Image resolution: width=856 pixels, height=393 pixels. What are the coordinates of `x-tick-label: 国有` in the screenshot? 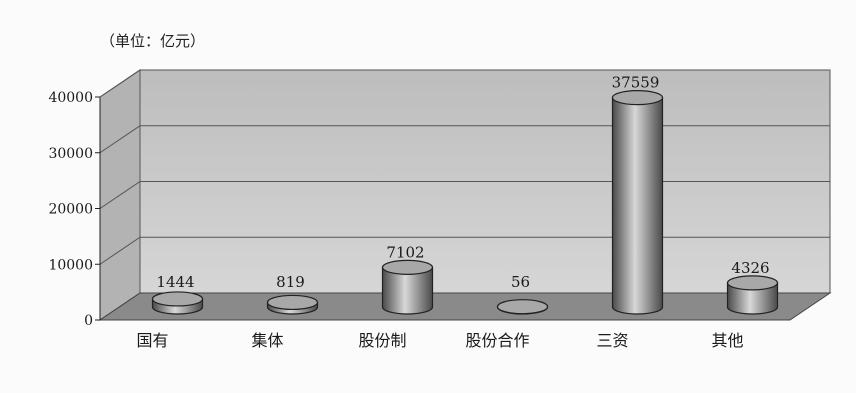 It's located at (152, 340).